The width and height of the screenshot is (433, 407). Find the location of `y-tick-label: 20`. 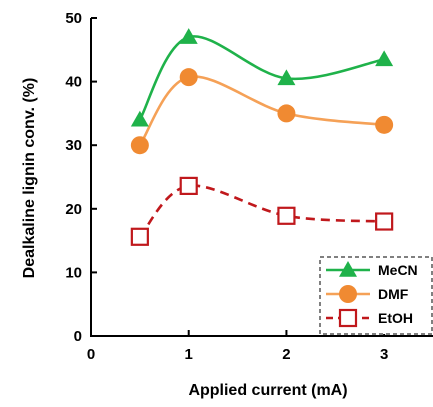

y-tick-label: 20 is located at coordinates (73, 209).